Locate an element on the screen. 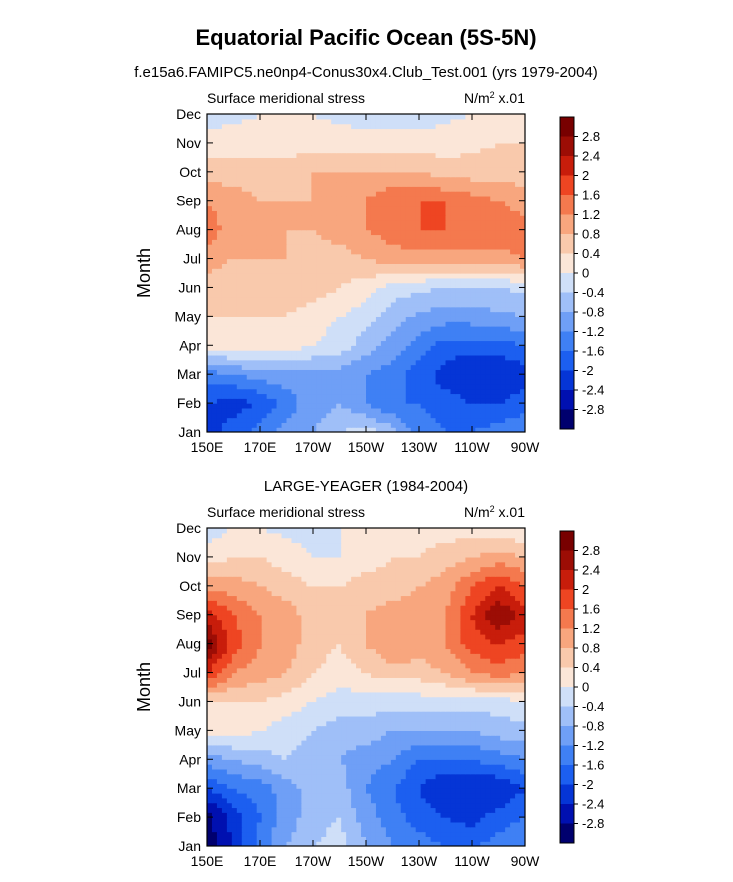  y-tick-label: Mar is located at coordinates (189, 374).